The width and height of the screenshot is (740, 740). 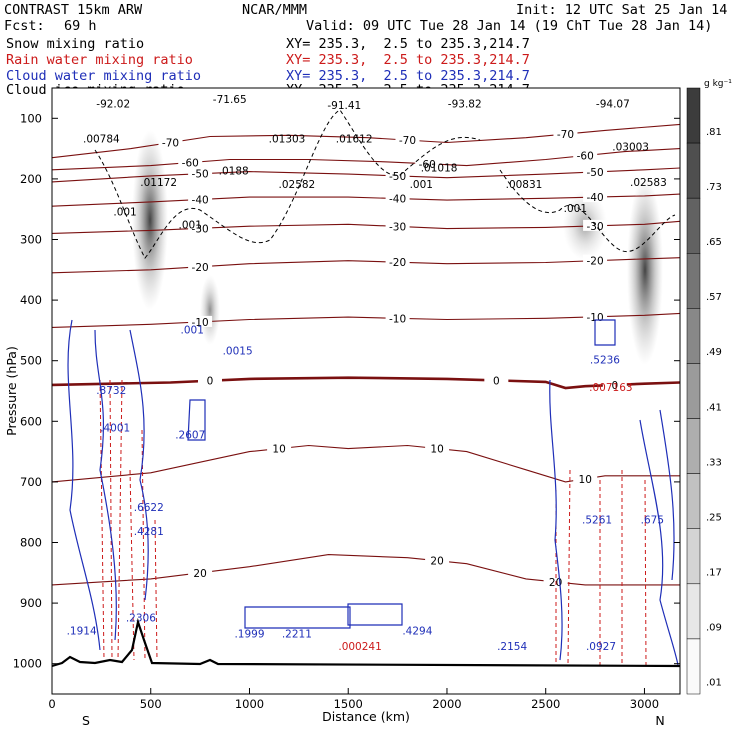 What do you see at coordinates (249, 704) in the screenshot?
I see `x-tick-label: 1000` at bounding box center [249, 704].